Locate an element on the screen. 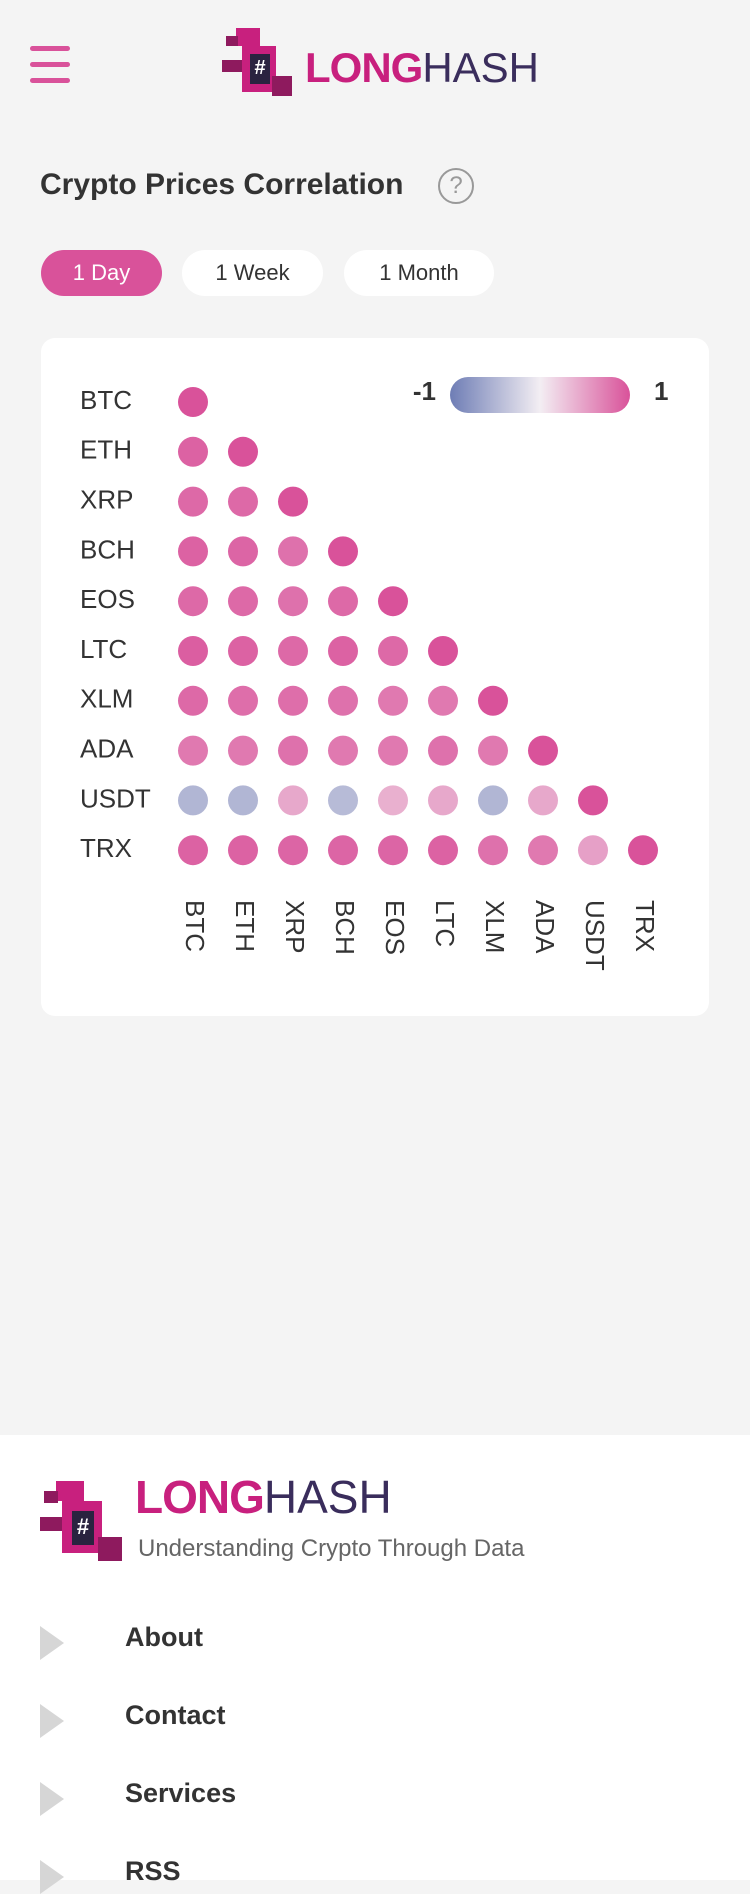 The image size is (750, 1894). column-label: BCH is located at coordinates (345, 927).